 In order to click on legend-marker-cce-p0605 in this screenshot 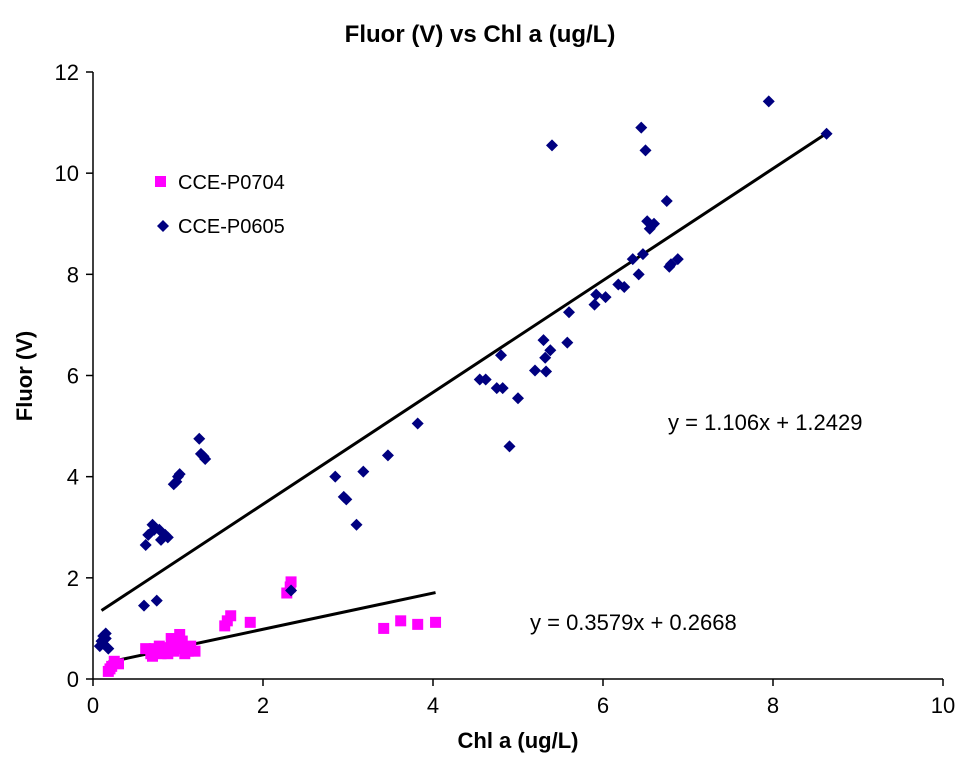, I will do `click(163, 226)`.